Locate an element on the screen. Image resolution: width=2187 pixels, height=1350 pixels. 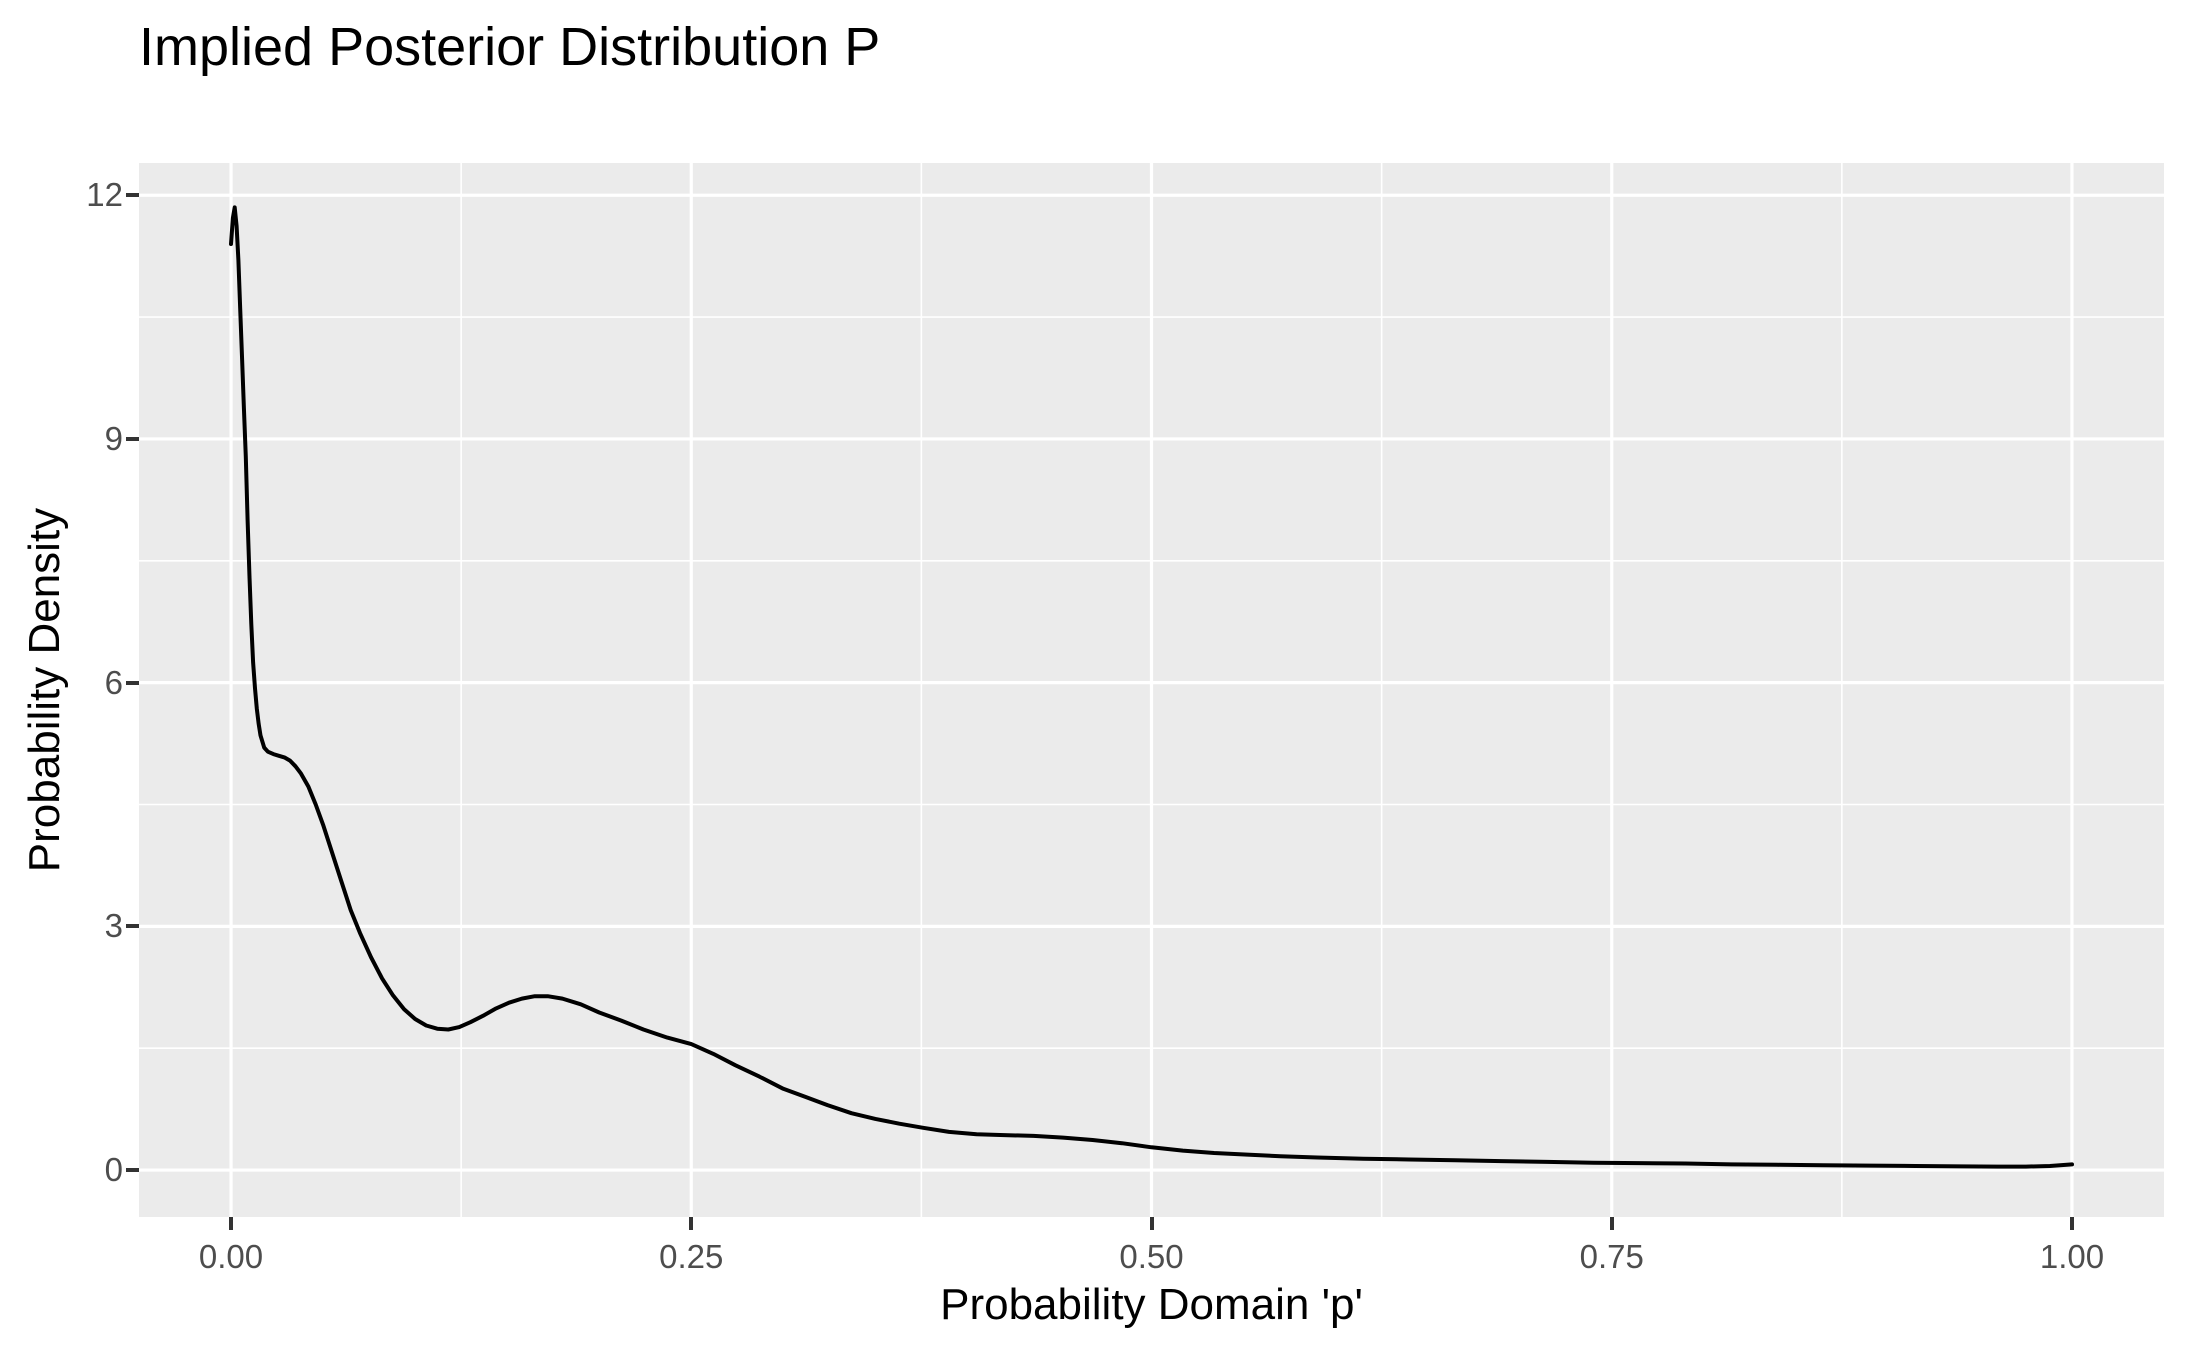
y-tick-label: 12 is located at coordinates (104, 195).